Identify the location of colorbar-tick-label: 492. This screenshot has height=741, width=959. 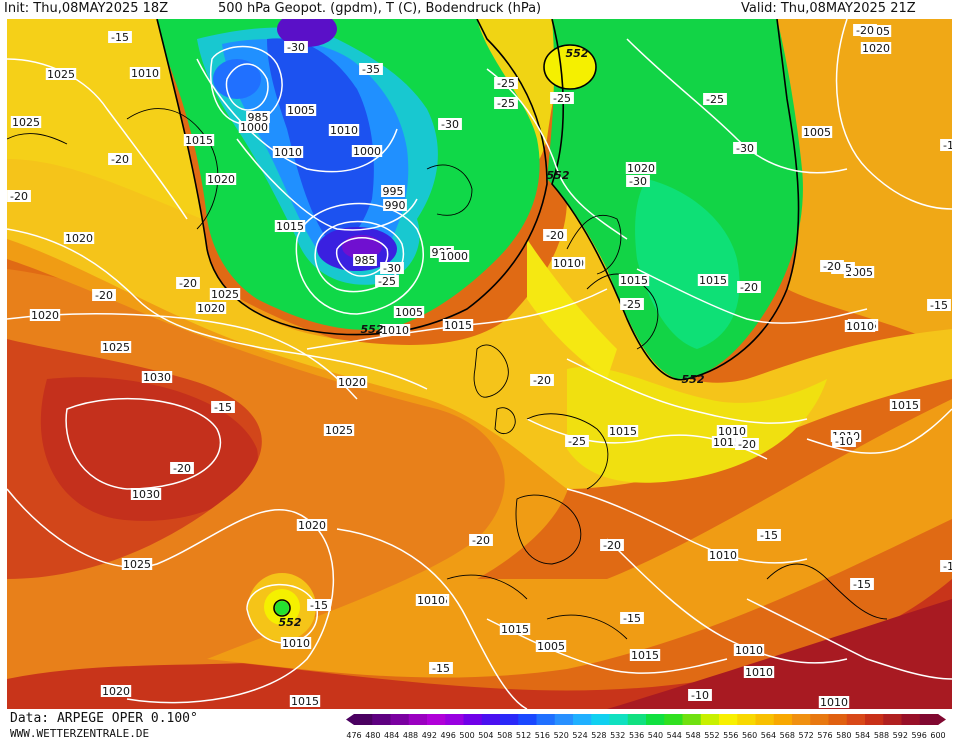
(429, 735).